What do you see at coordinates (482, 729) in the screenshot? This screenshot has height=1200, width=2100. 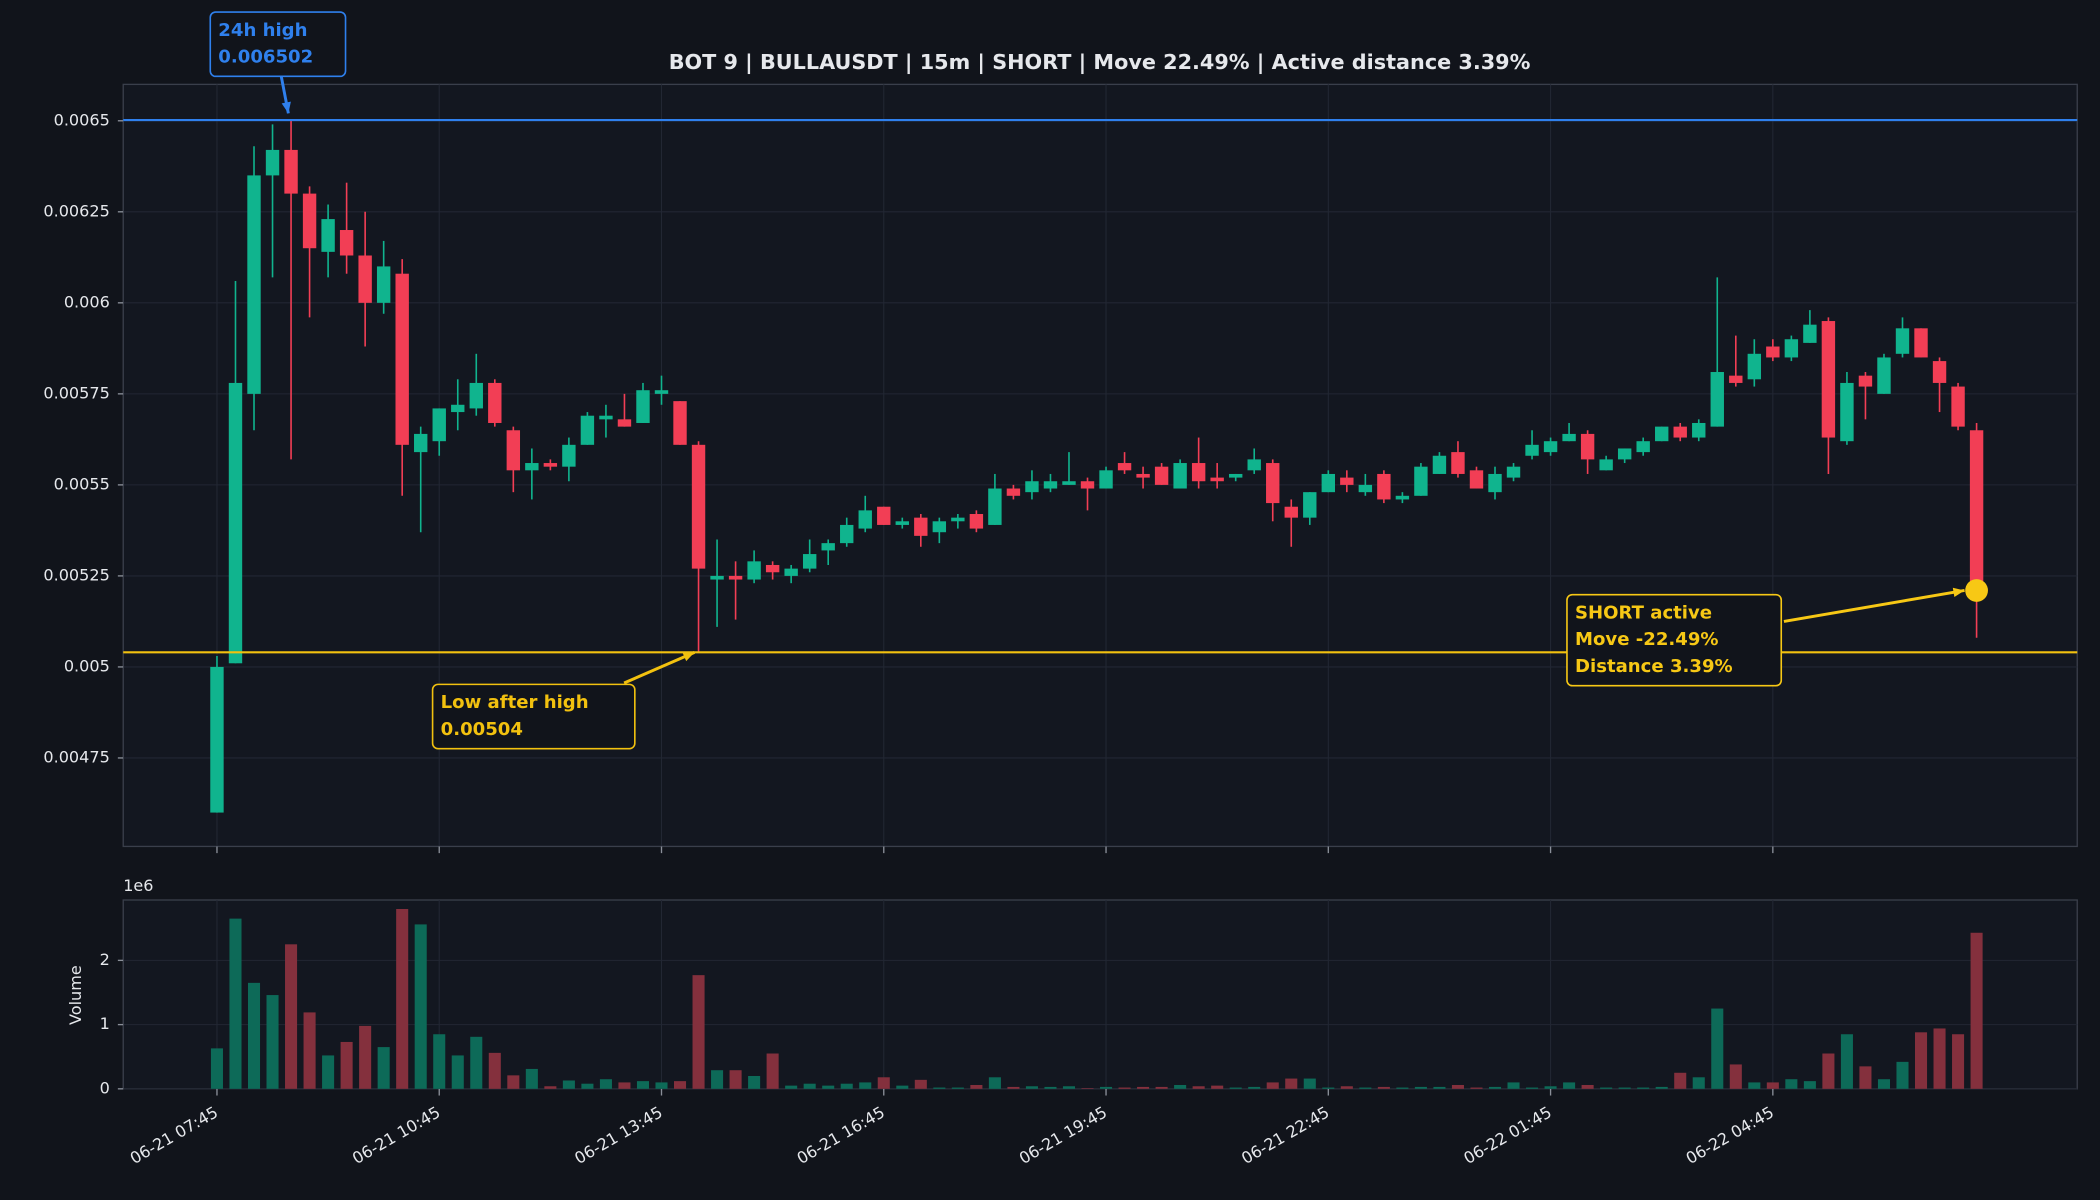 I see `annotation-text: 0.00504` at bounding box center [482, 729].